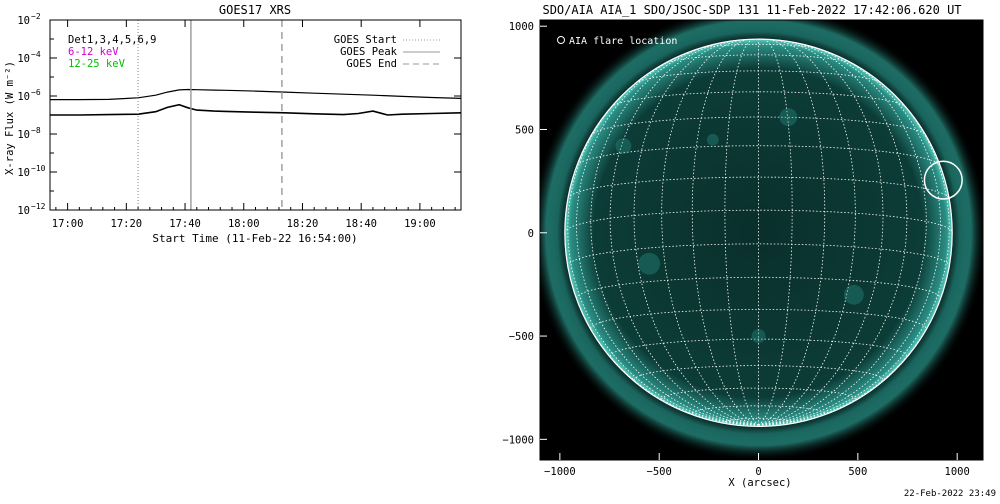  What do you see at coordinates (38, 168) in the screenshot?
I see `goes-ytick-exponent: −10` at bounding box center [38, 168].